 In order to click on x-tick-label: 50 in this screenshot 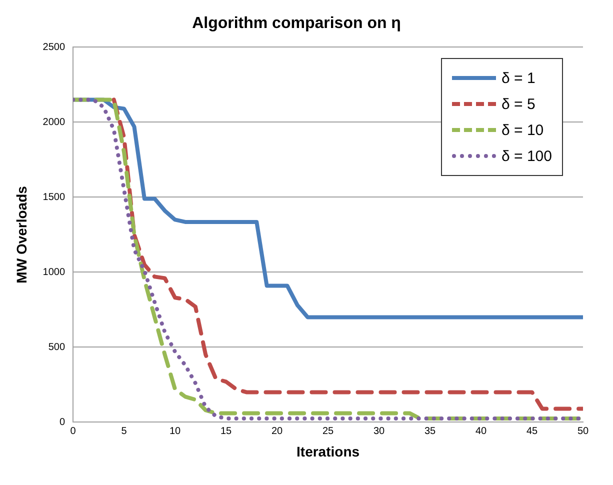, I will do `click(583, 431)`.